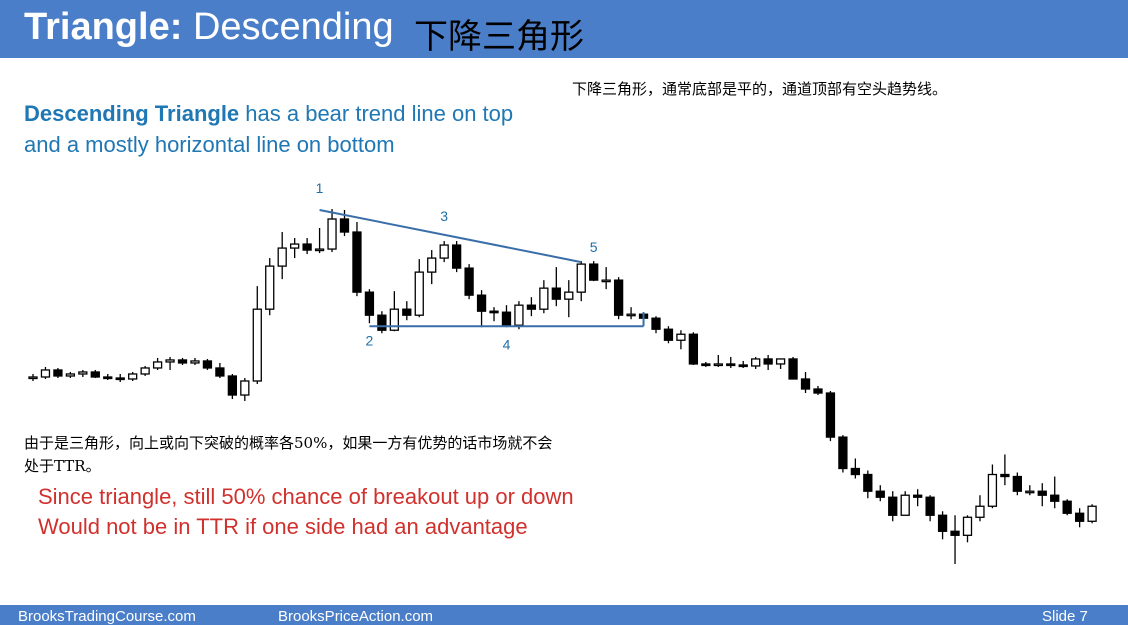 The width and height of the screenshot is (1128, 625). Describe the element at coordinates (320, 188) in the screenshot. I see `swing-point-label: 1` at that location.